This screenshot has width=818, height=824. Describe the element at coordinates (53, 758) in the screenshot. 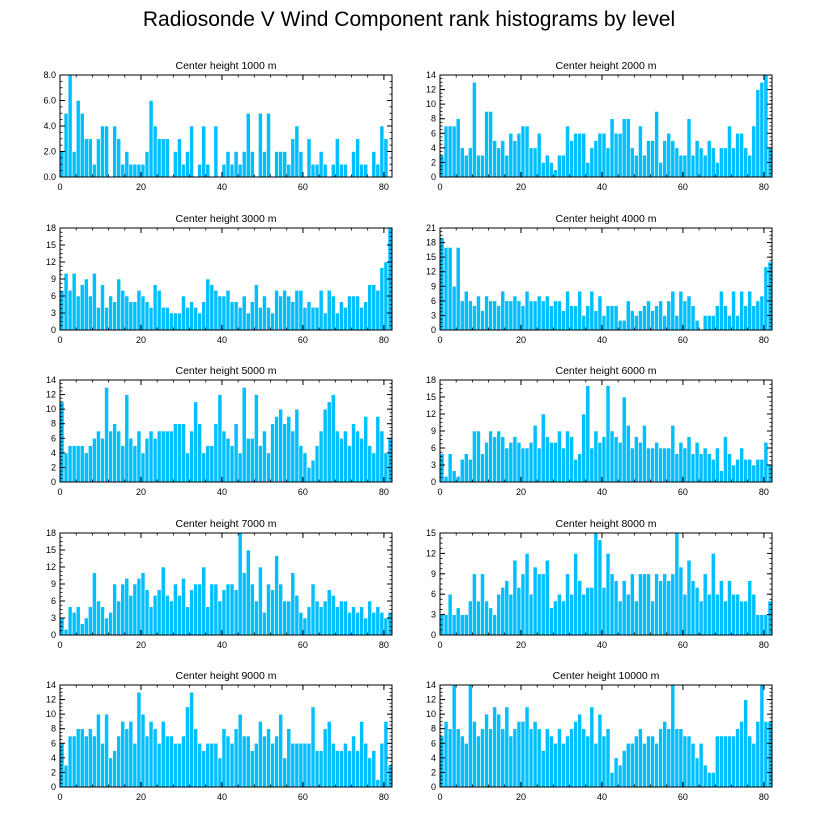

I see `y-tick-label: 4` at that location.